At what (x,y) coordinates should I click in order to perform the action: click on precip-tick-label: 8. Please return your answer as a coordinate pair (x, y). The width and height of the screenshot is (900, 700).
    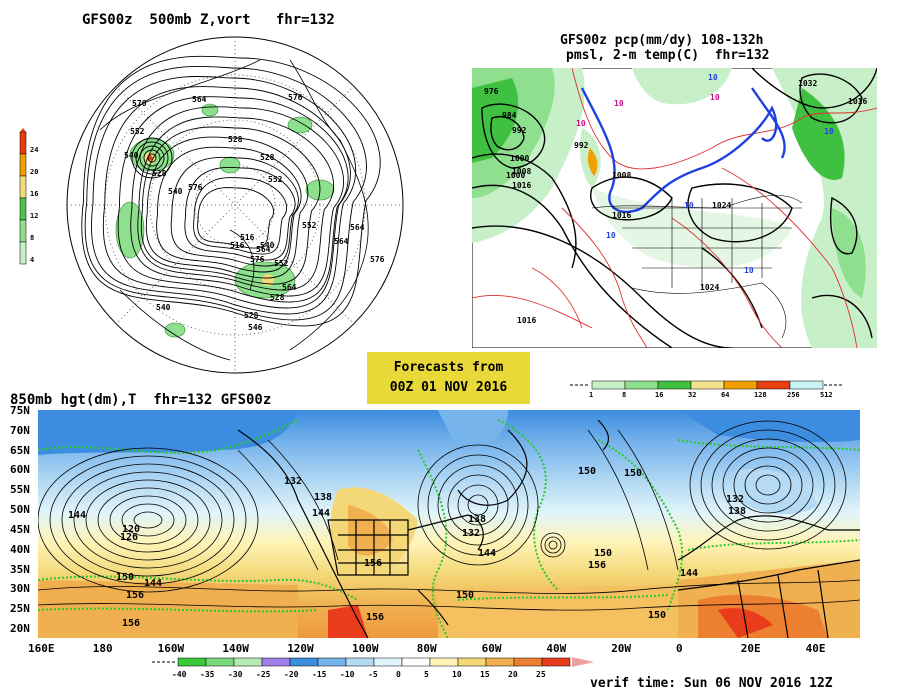
    Looking at the image, I should click on (624, 395).